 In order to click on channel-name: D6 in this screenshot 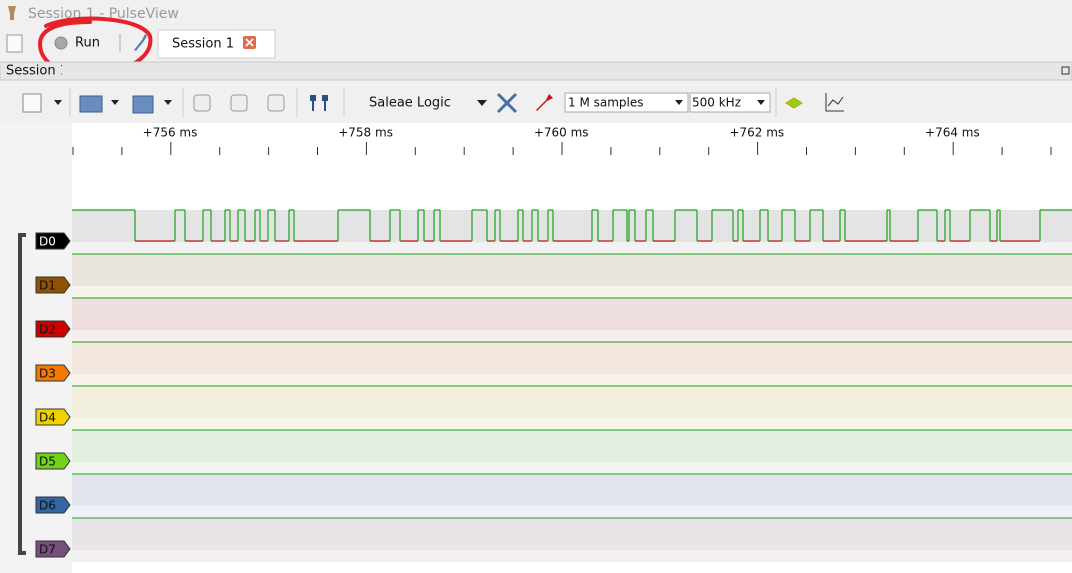, I will do `click(47, 506)`.